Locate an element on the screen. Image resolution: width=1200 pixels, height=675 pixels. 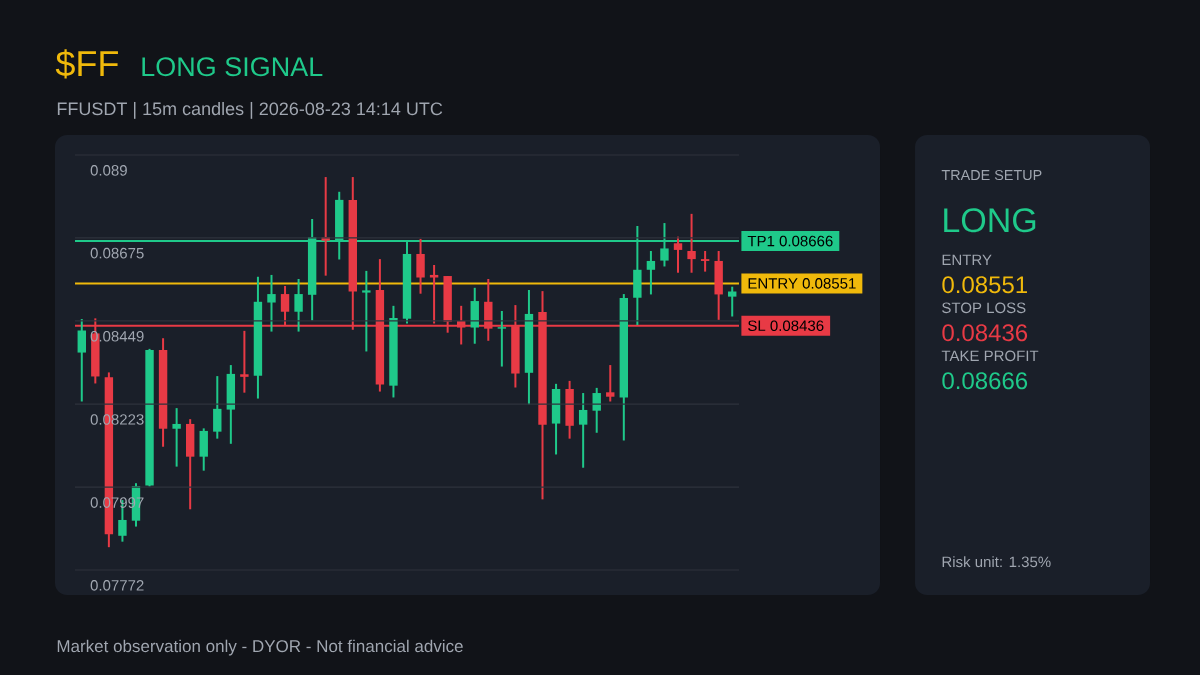
y-tick-label: 0.07772 is located at coordinates (117, 585).